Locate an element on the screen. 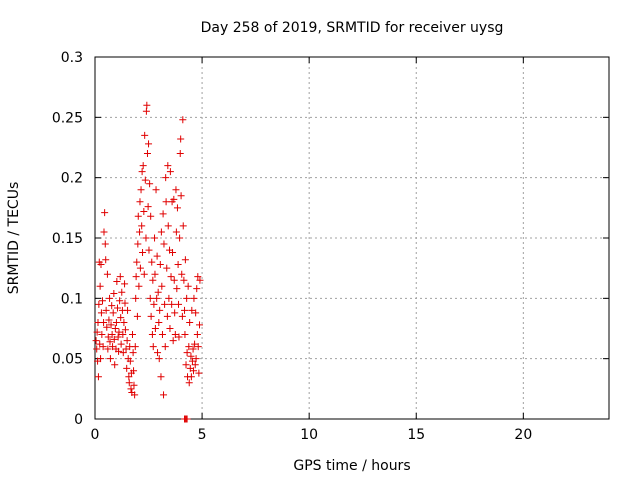 This screenshot has height=480, width=640. y-tick-label: 0.3 is located at coordinates (72, 58).